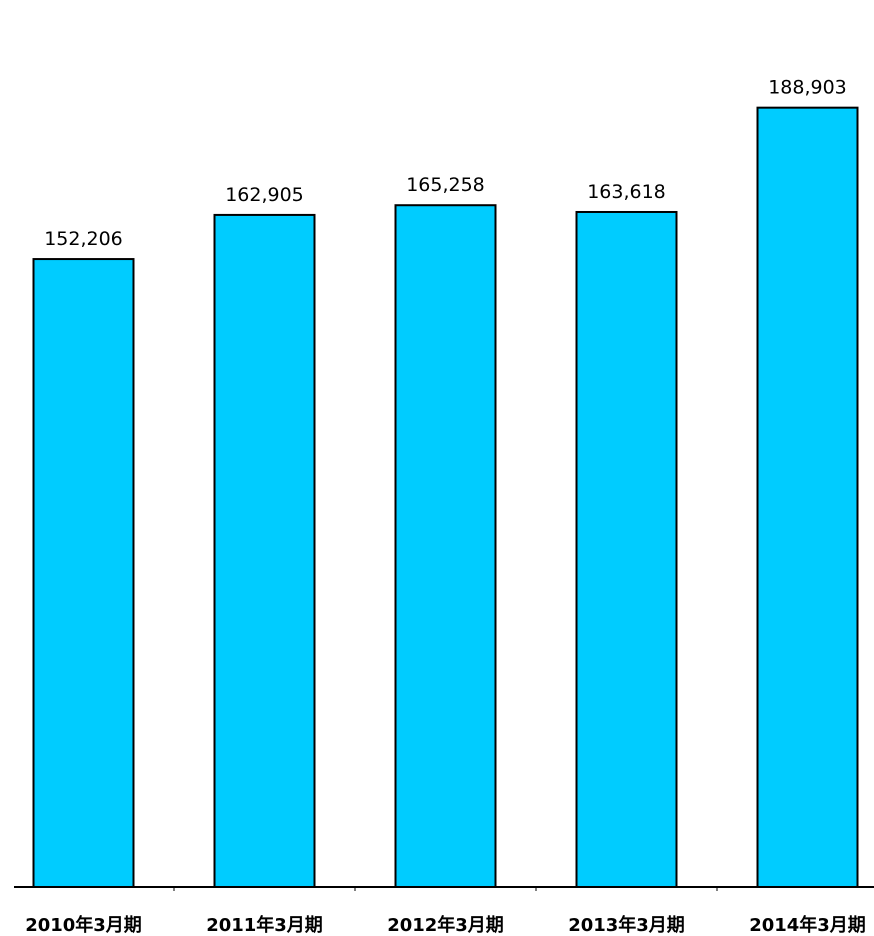 This screenshot has height=936, width=874. I want to click on category-label-3: 2013年3月期, so click(626, 925).